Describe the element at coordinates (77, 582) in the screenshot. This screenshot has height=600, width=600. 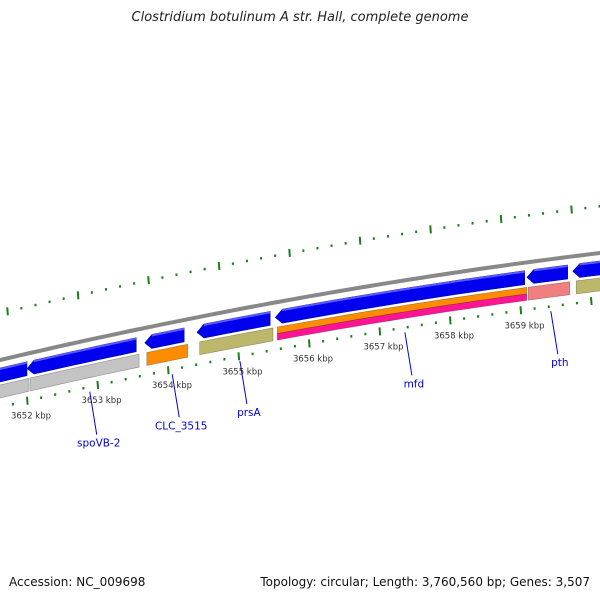
I see `accession-text: Accession: NC_009698` at that location.